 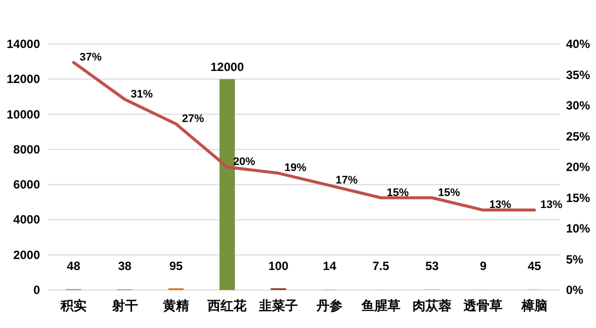 I want to click on y-tick-label: 0, so click(x=36, y=290).